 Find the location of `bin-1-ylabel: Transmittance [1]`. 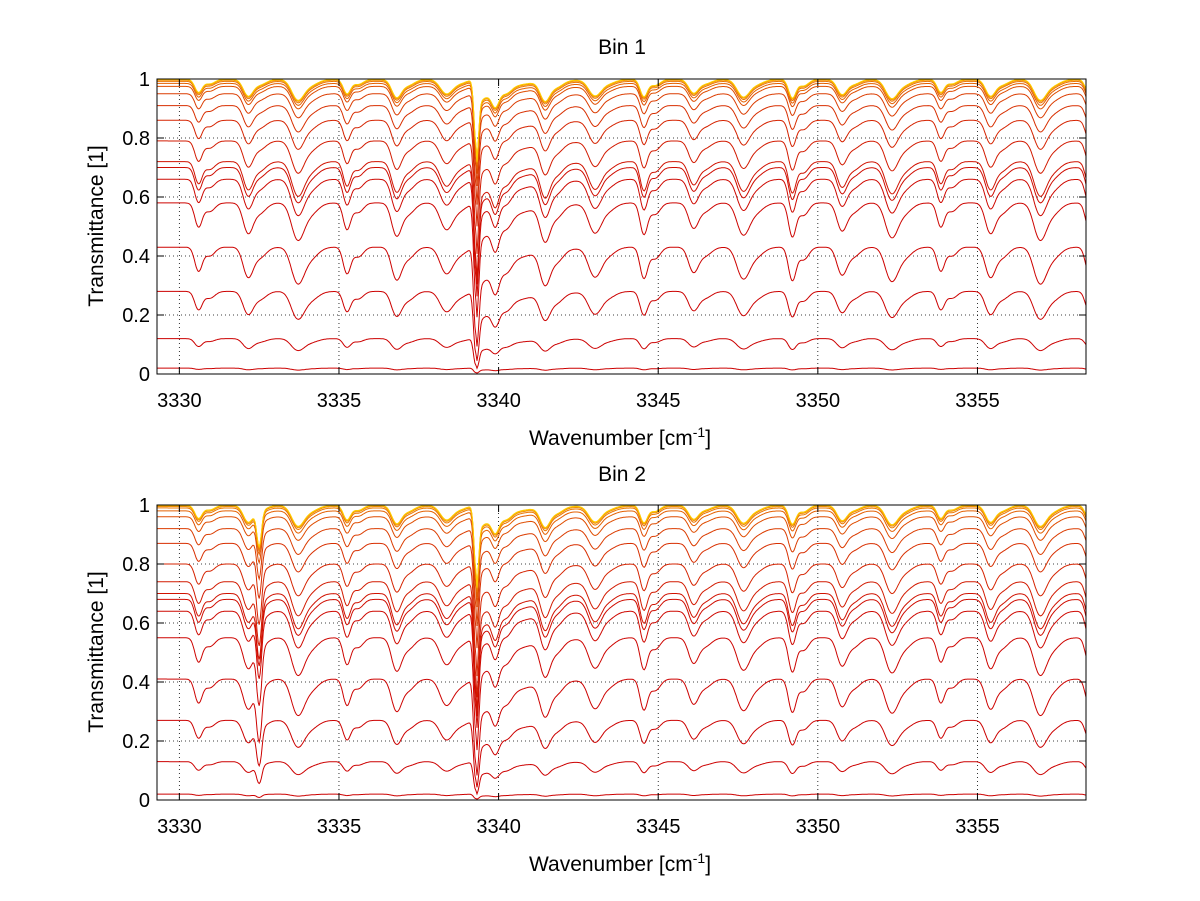

bin-1-ylabel: Transmittance [1] is located at coordinates (96, 225).